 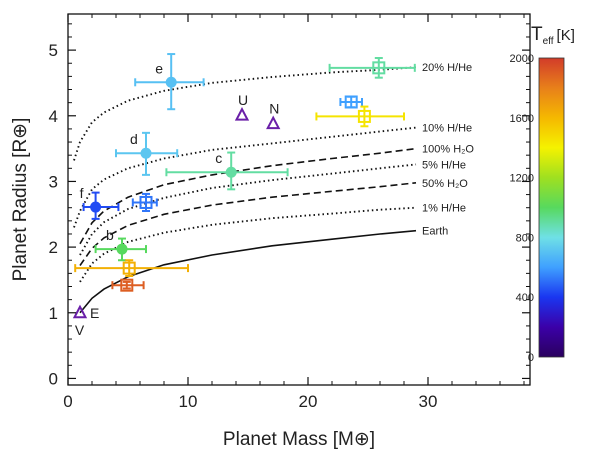 What do you see at coordinates (448, 150) in the screenshot?
I see `curve-label: 100% H₂O` at bounding box center [448, 150].